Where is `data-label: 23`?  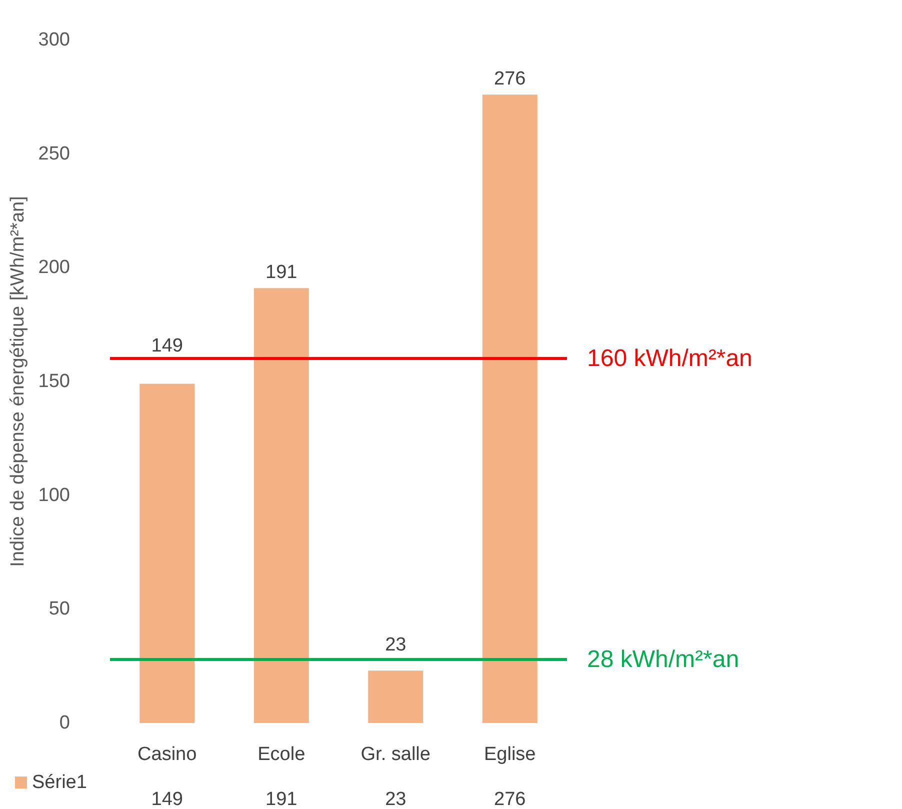 data-label: 23 is located at coordinates (395, 799).